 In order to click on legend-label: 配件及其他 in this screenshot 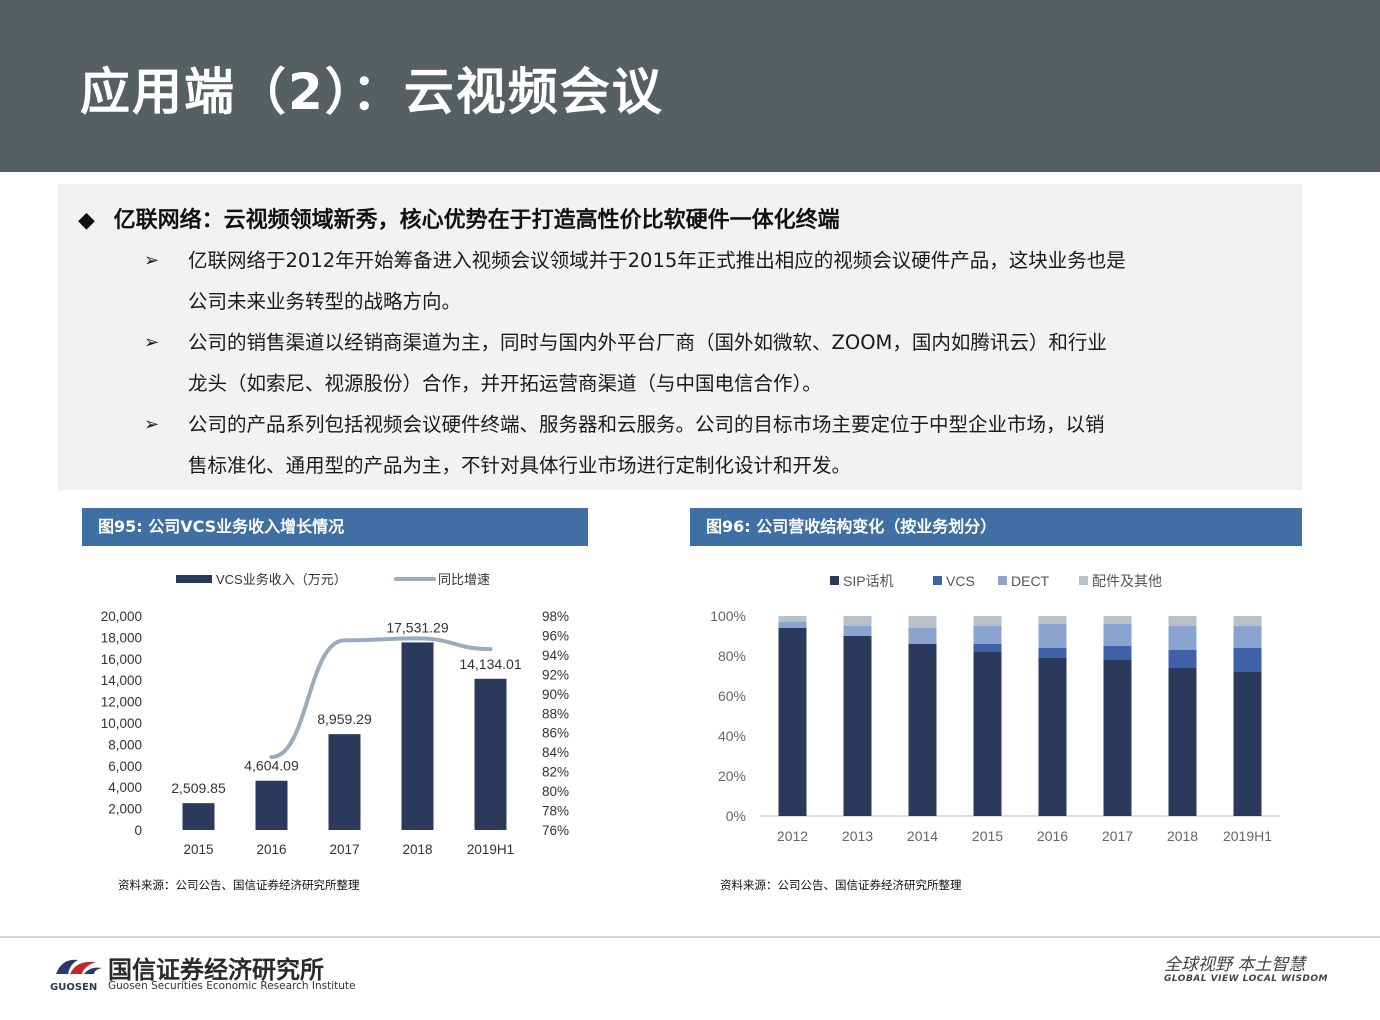, I will do `click(1127, 581)`.